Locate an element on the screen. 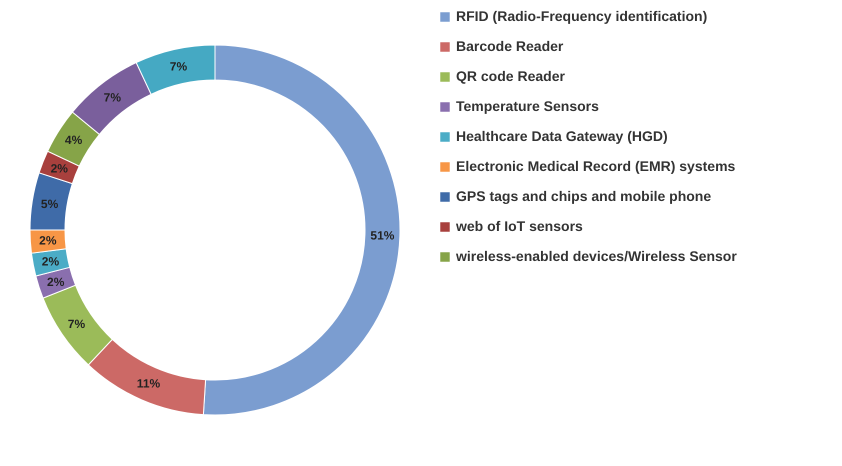 This screenshot has height=466, width=842. data-label: 4% is located at coordinates (73, 140).